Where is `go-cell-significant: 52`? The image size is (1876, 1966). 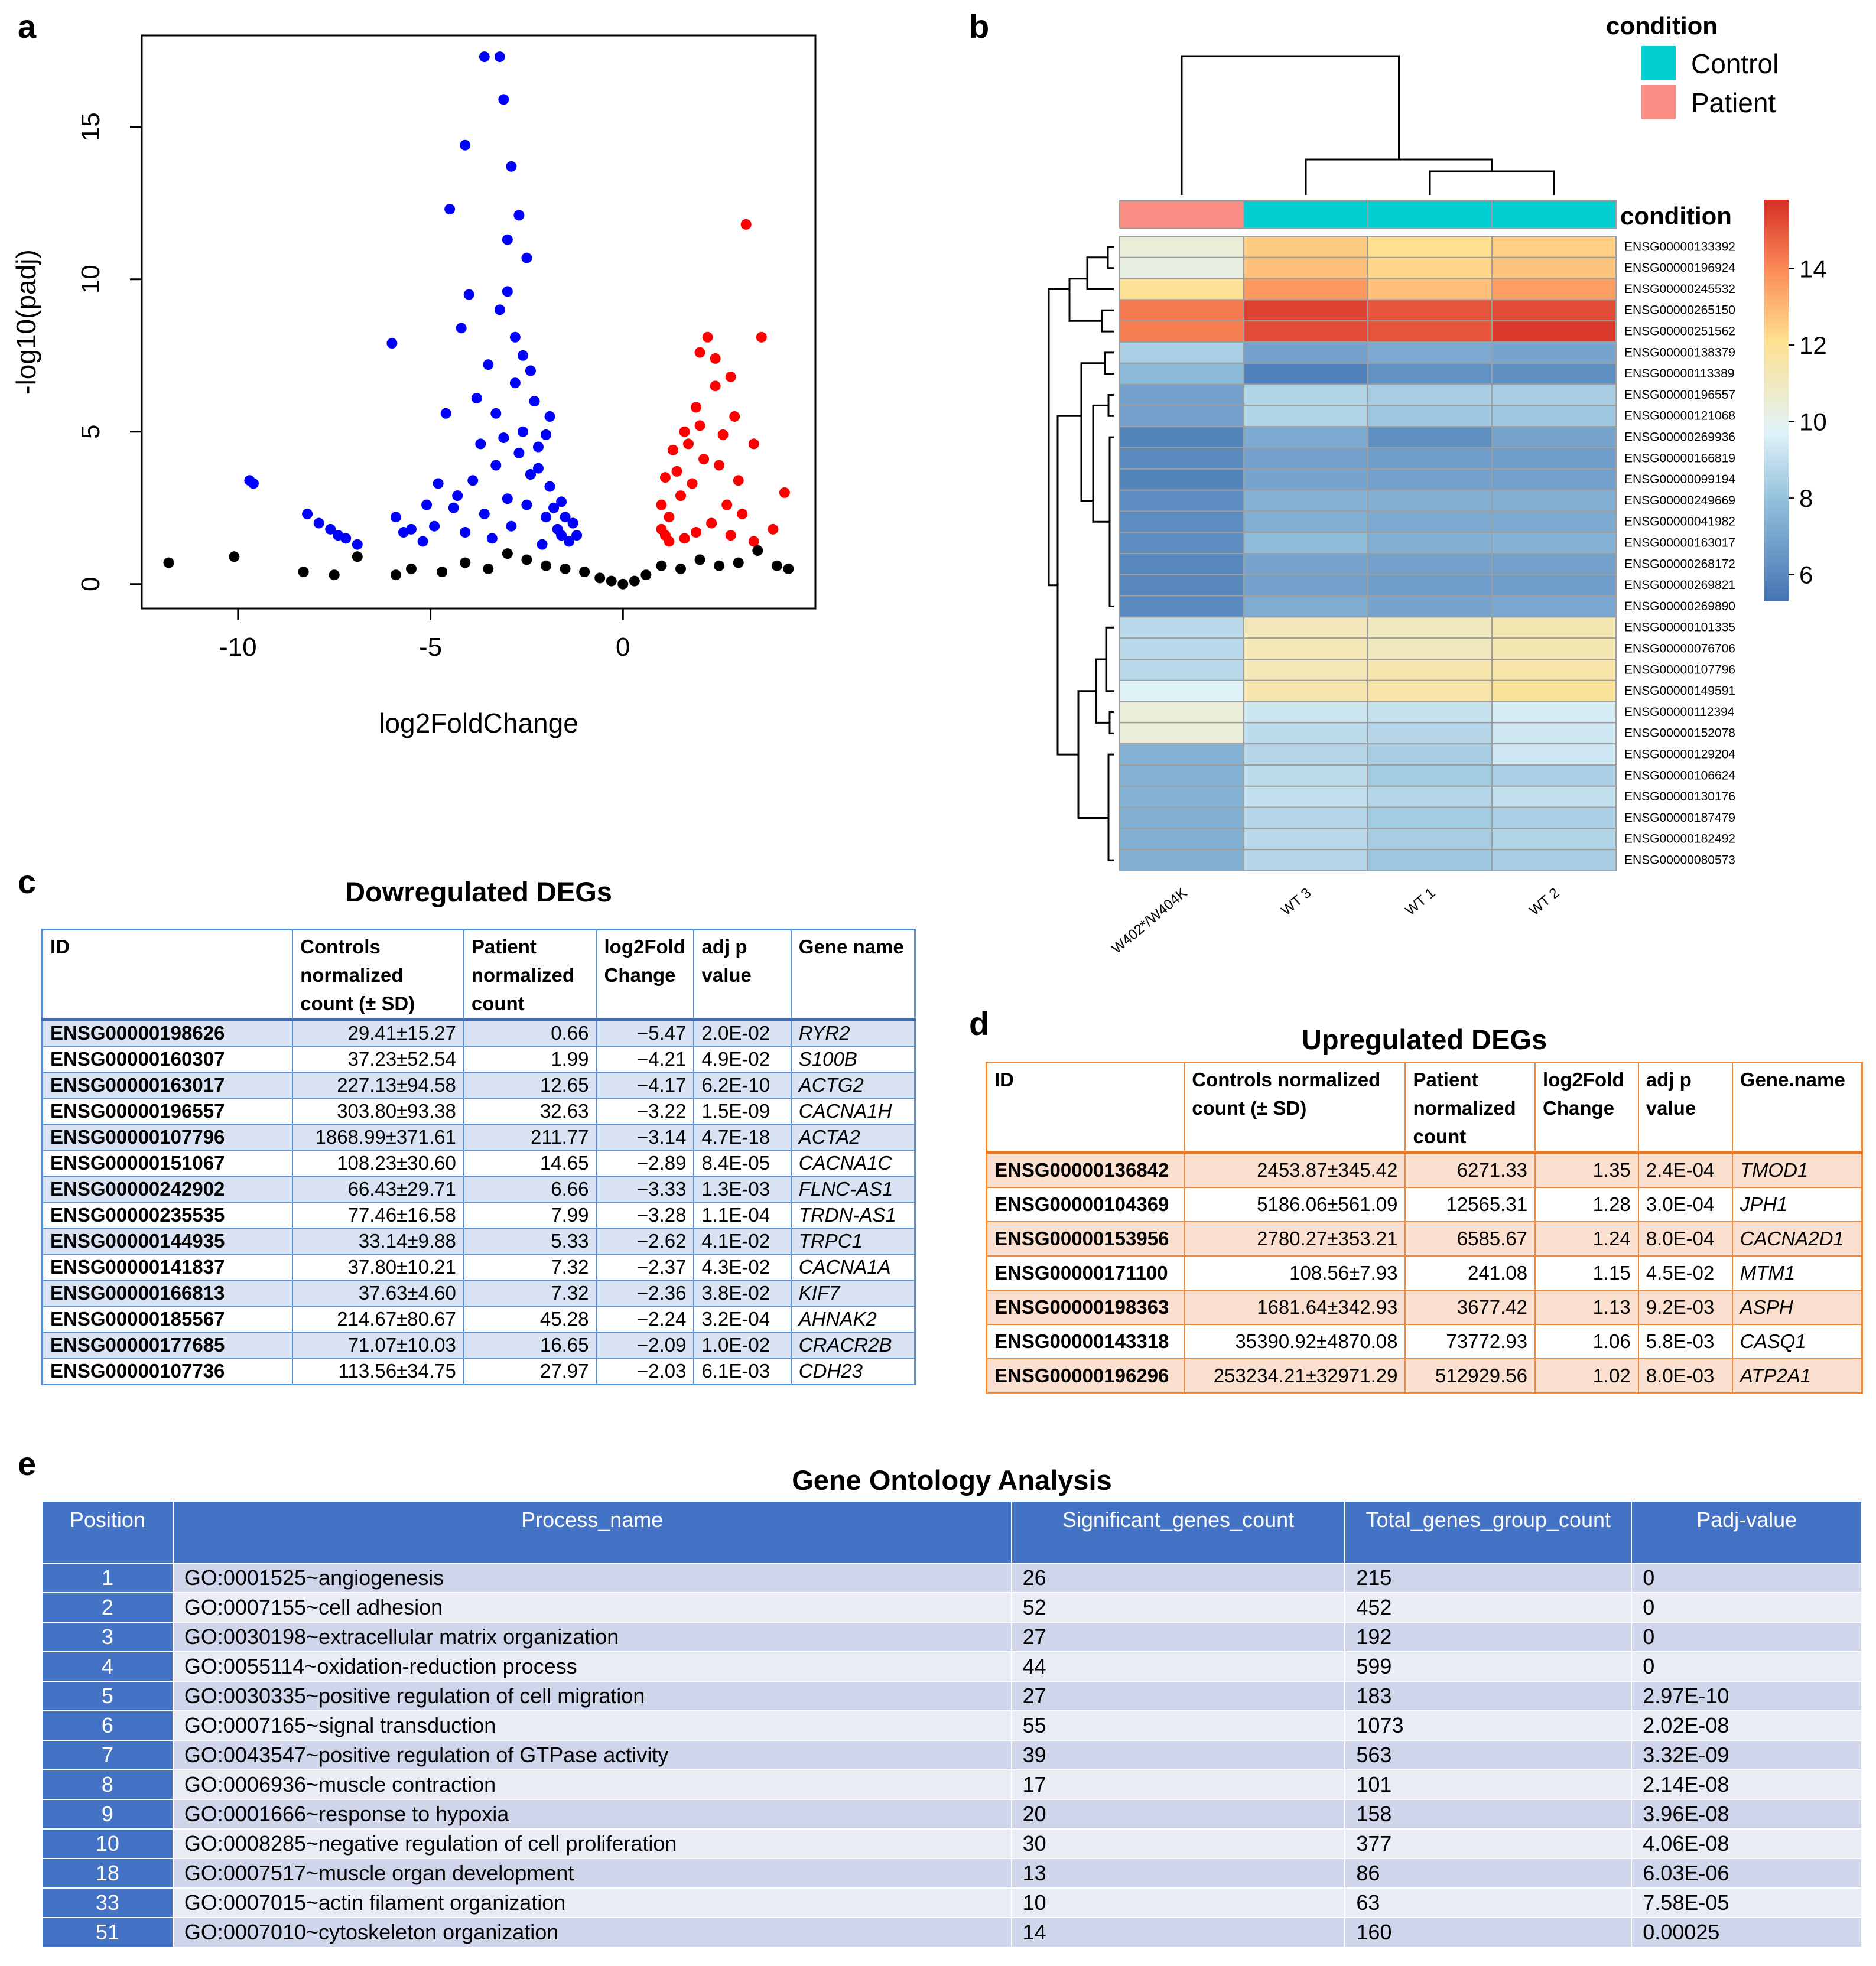
go-cell-significant: 52 is located at coordinates (1178, 1607).